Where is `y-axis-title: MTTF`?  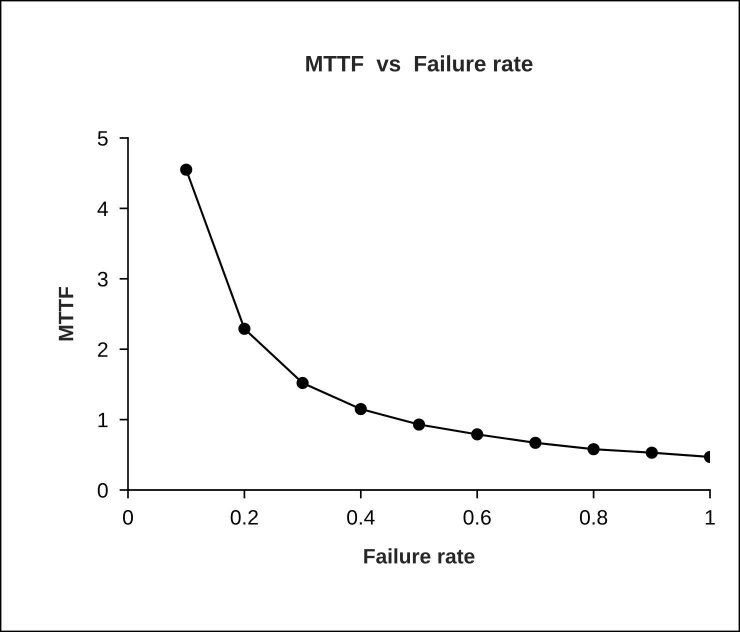
y-axis-title: MTTF is located at coordinates (66, 313).